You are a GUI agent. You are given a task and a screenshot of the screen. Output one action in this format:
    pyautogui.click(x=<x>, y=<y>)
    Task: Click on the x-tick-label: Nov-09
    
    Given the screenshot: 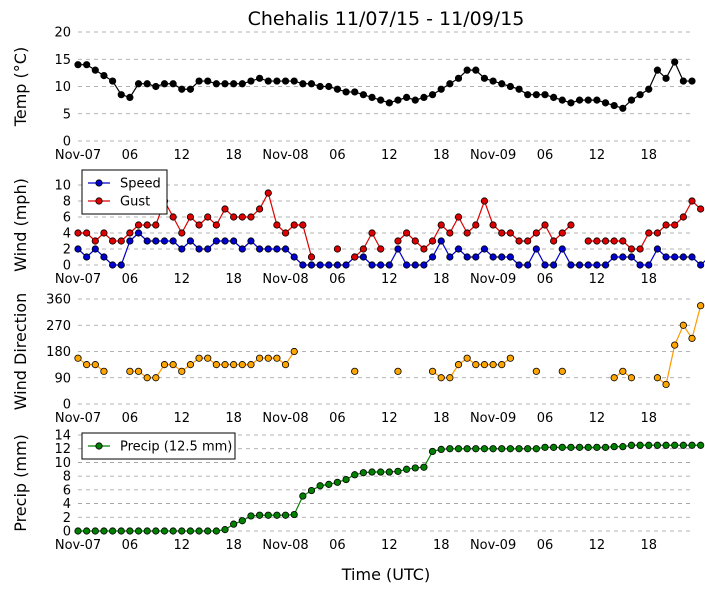 What is the action you would take?
    pyautogui.click(x=493, y=279)
    